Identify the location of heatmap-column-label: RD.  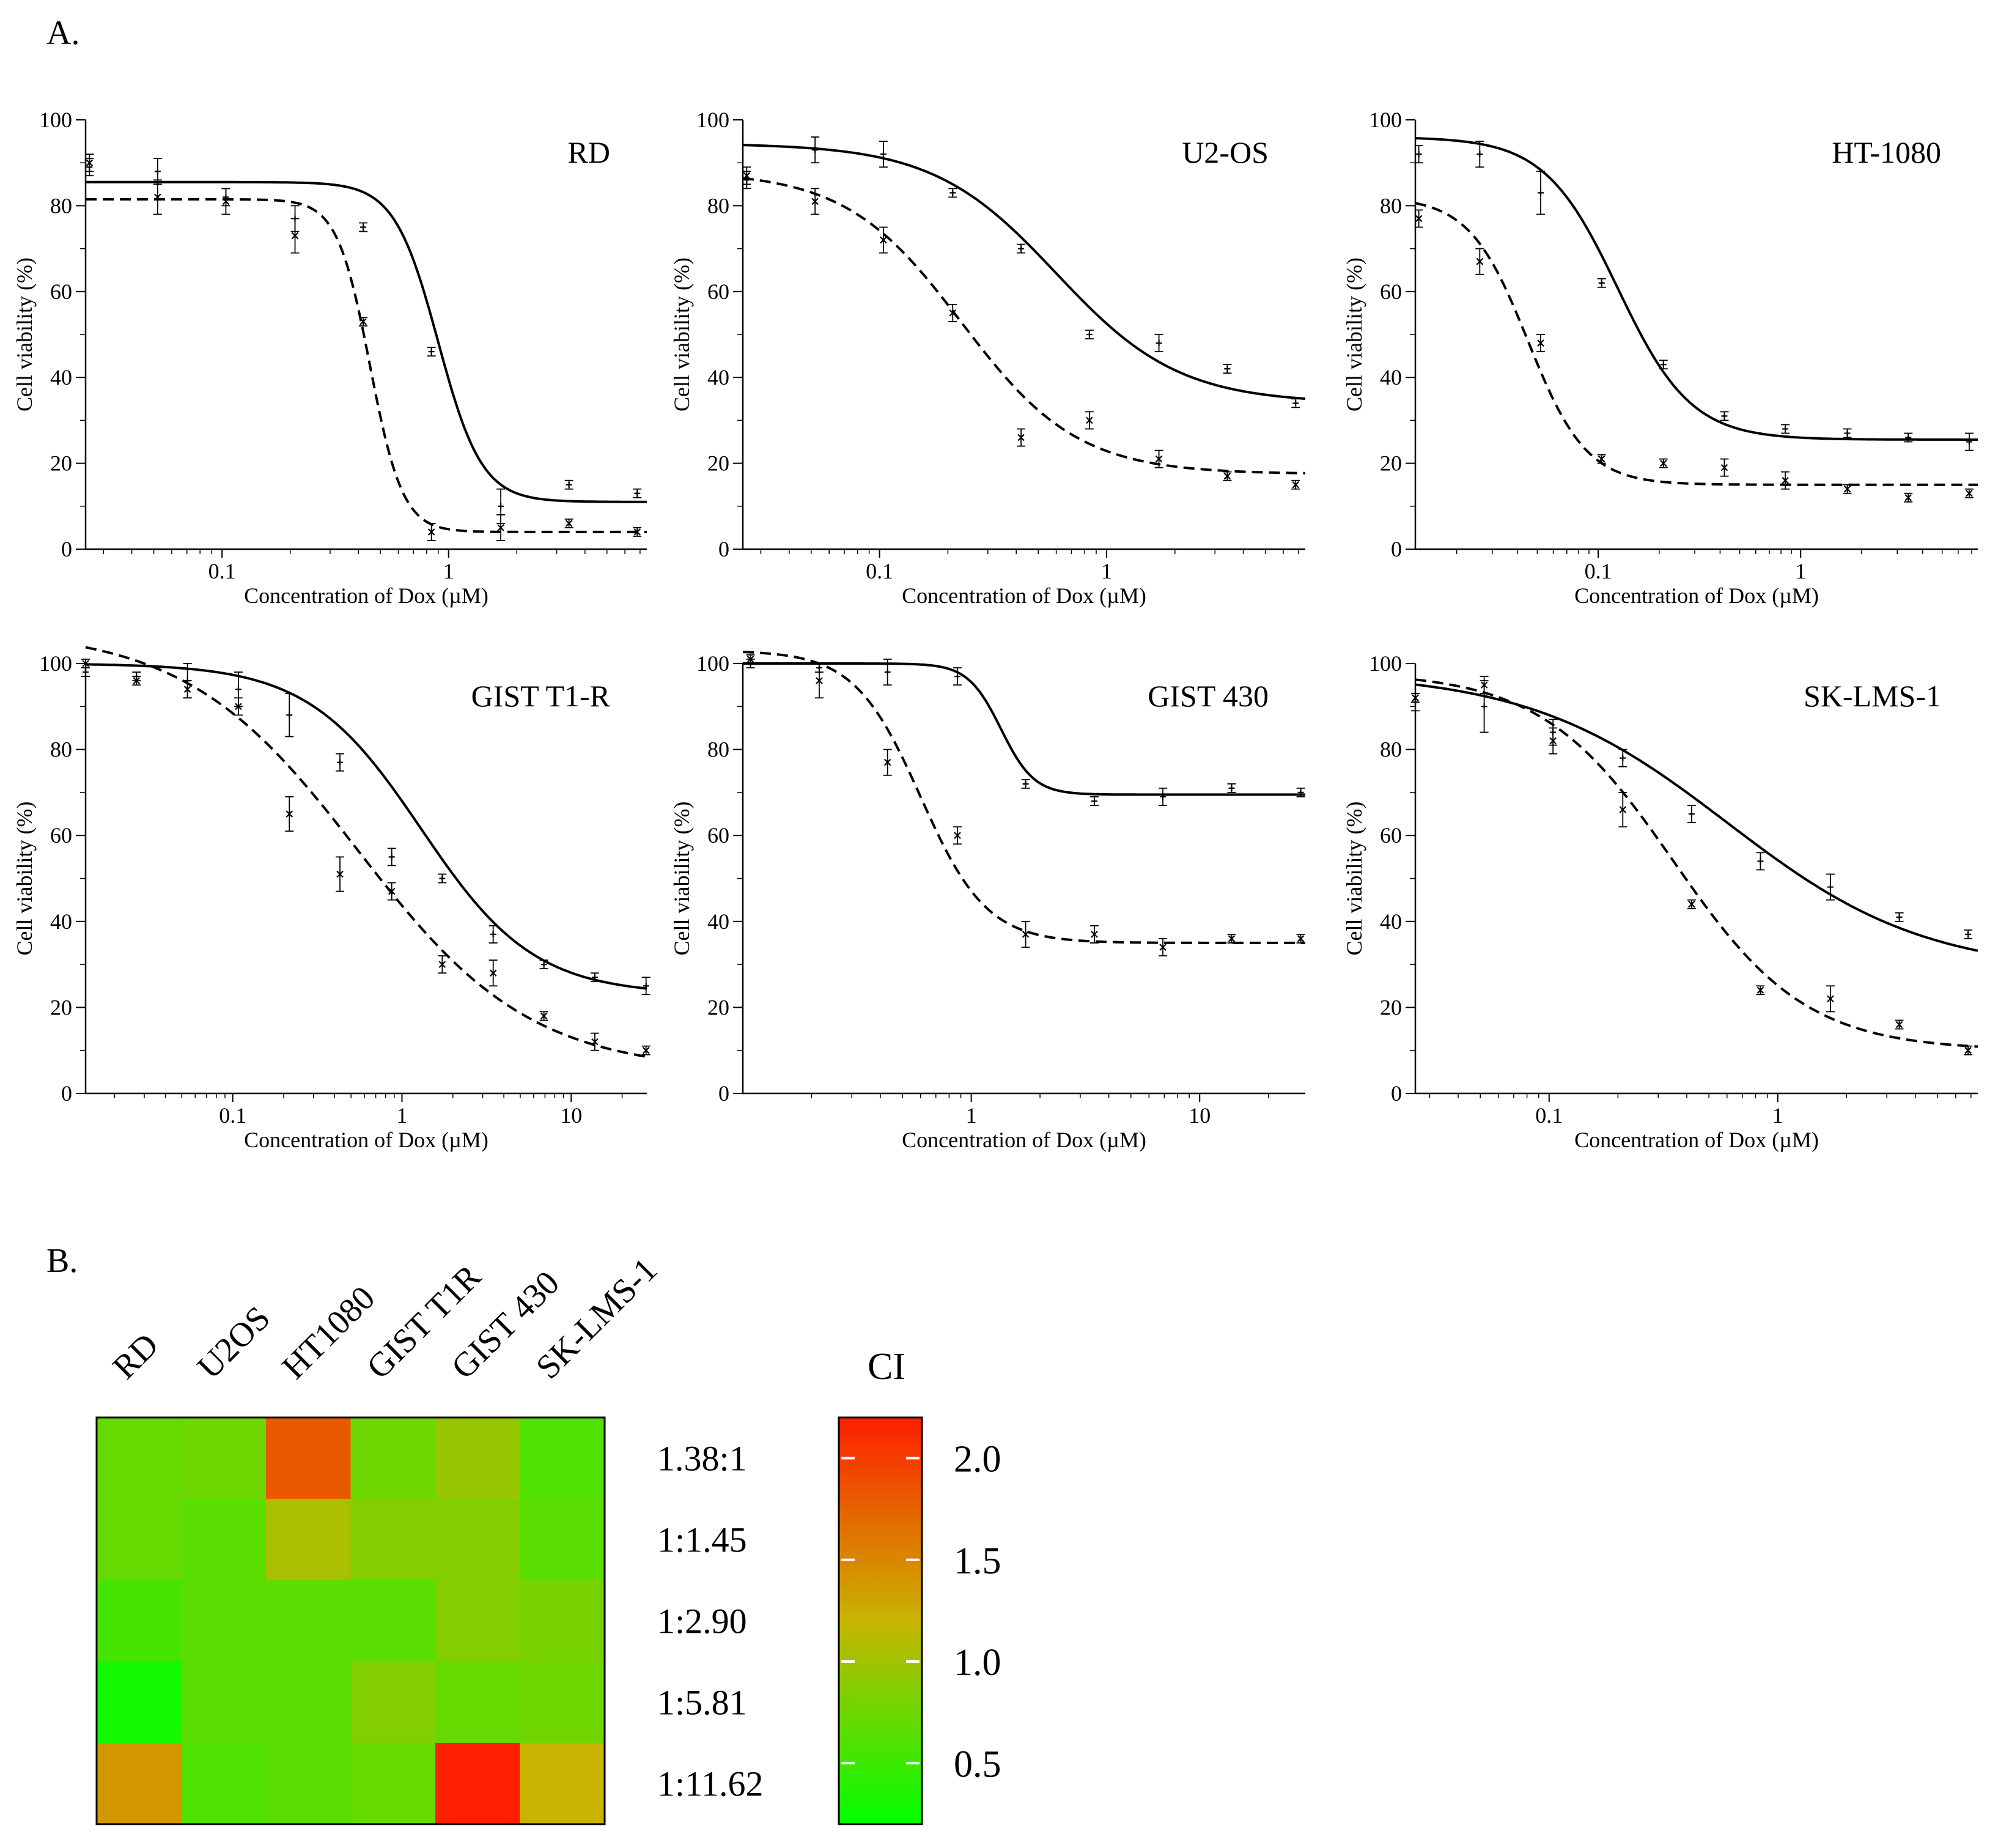
(136, 1356).